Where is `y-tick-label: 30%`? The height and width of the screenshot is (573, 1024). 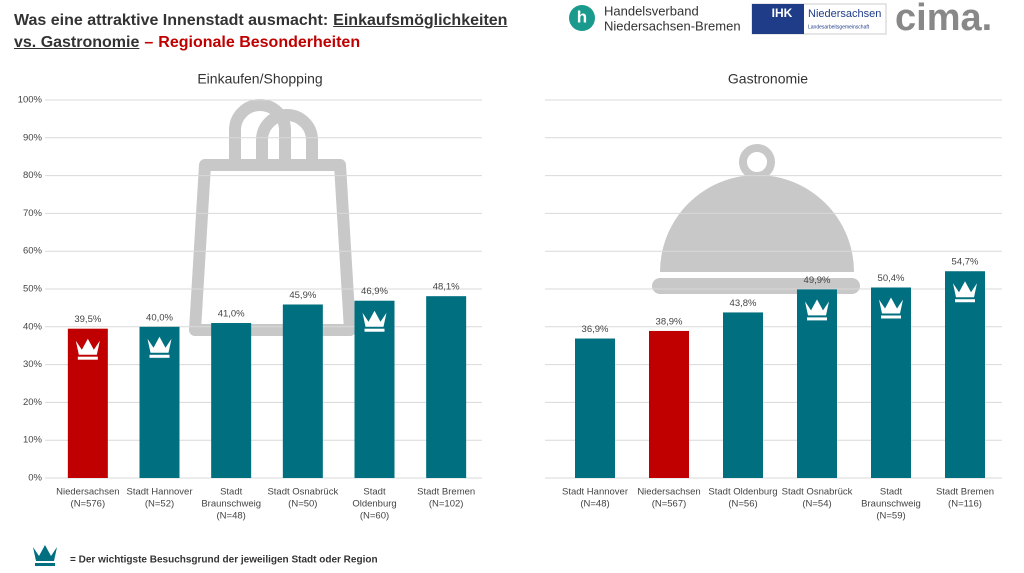
y-tick-label: 30% is located at coordinates (33, 364).